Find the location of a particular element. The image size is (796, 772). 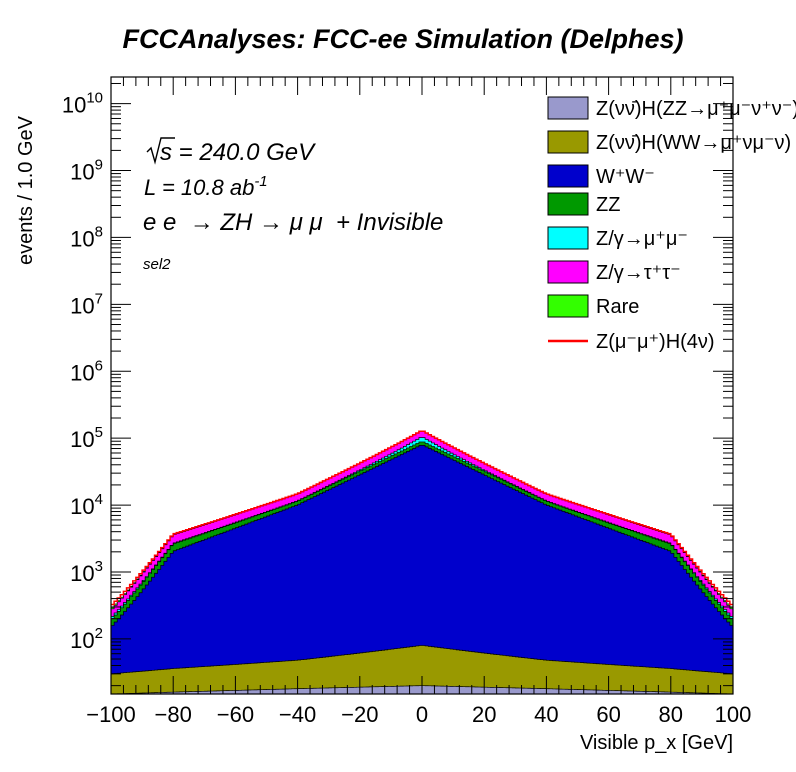

annotation-process: e e → ZH → μ μ + Invisible is located at coordinates (293, 222).